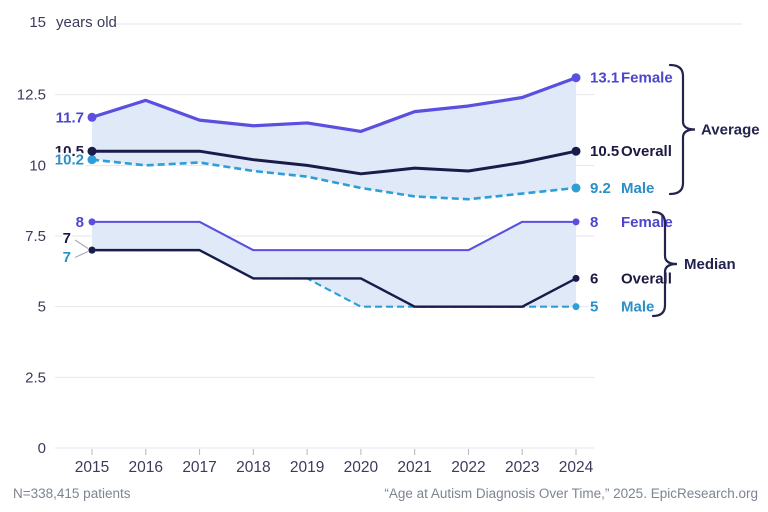 This screenshot has width=768, height=512. Describe the element at coordinates (647, 78) in the screenshot. I see `average-female-series-name: Female` at that location.